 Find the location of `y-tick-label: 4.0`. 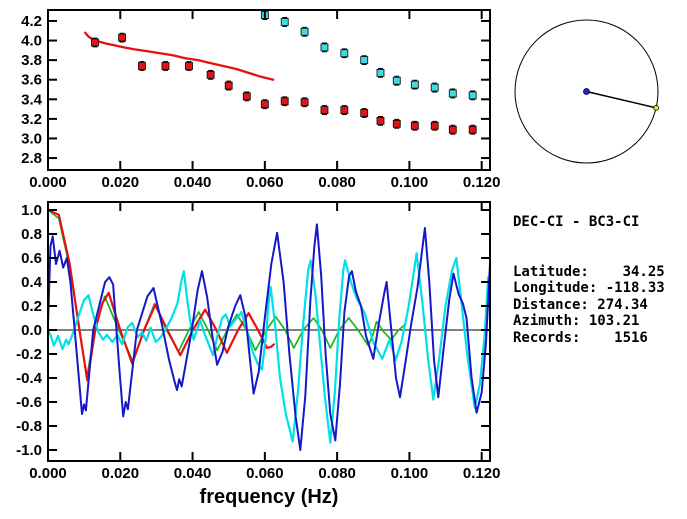

y-tick-label: 4.0 is located at coordinates (31, 41).